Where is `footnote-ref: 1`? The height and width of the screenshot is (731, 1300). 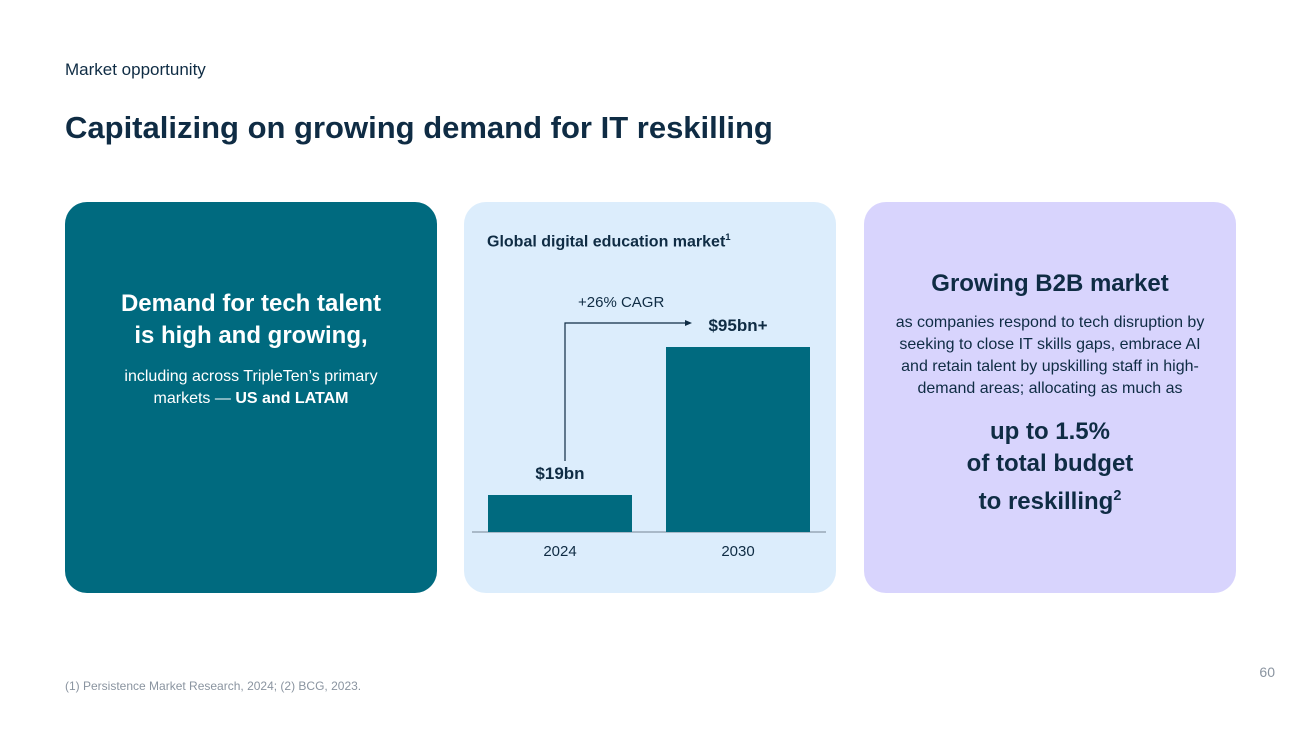 footnote-ref: 1 is located at coordinates (728, 237).